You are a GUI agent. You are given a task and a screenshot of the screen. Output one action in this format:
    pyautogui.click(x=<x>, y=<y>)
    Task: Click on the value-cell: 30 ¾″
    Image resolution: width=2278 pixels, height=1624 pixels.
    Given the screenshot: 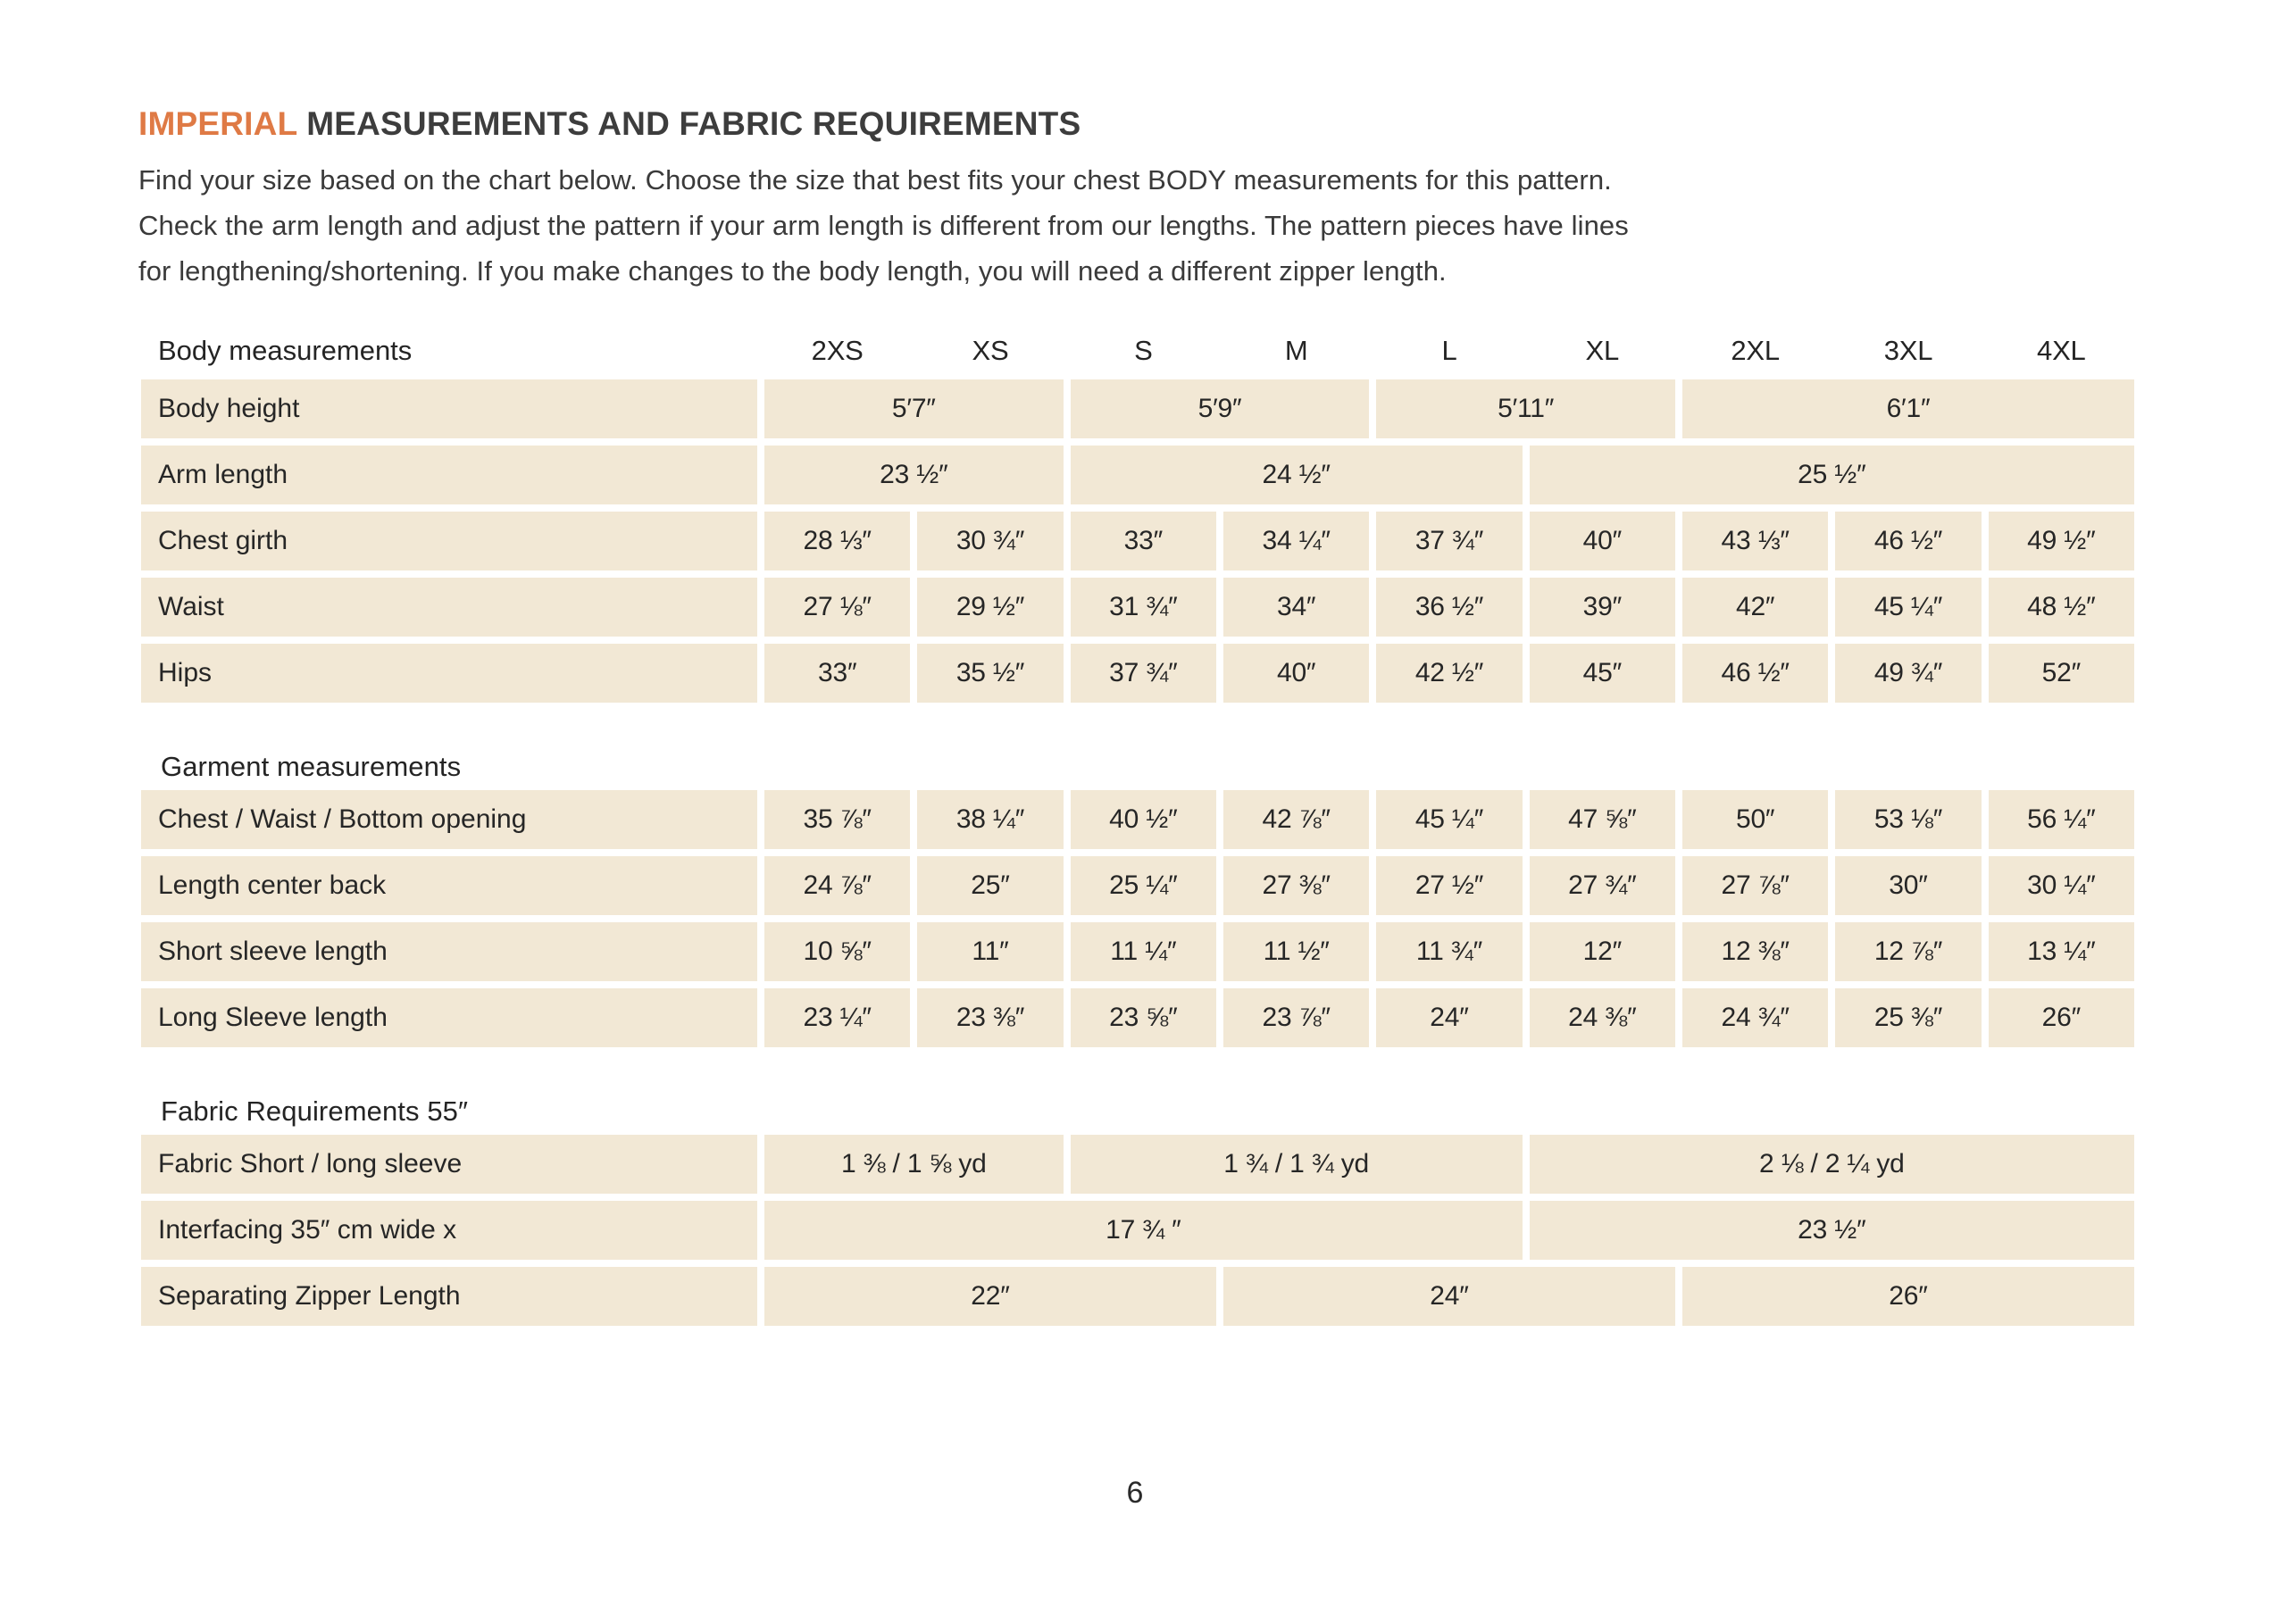 What is the action you would take?
    pyautogui.click(x=990, y=541)
    